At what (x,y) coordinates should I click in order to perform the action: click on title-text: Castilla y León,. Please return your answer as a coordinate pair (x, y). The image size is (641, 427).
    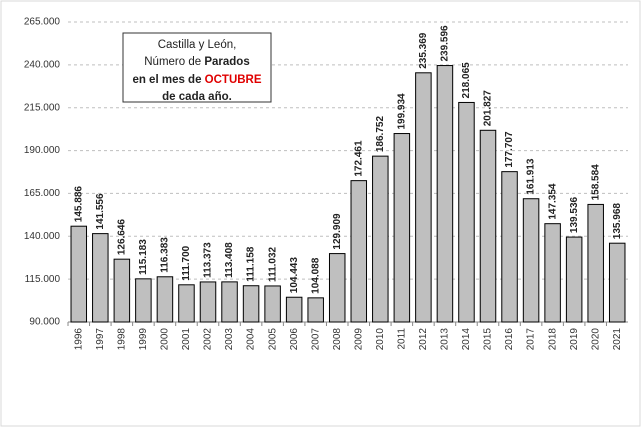
    Looking at the image, I should click on (197, 45).